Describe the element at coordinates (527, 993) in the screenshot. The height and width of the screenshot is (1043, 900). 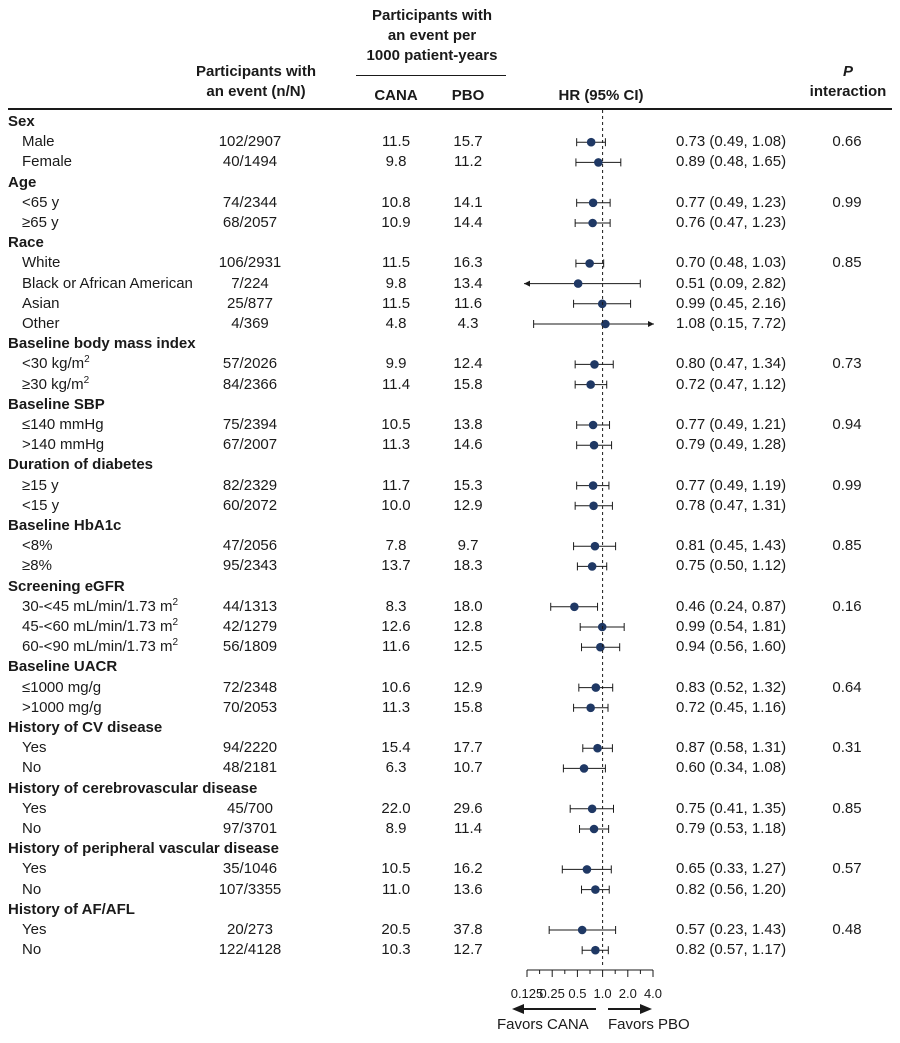
I see `x-tick-label: 0.125` at that location.